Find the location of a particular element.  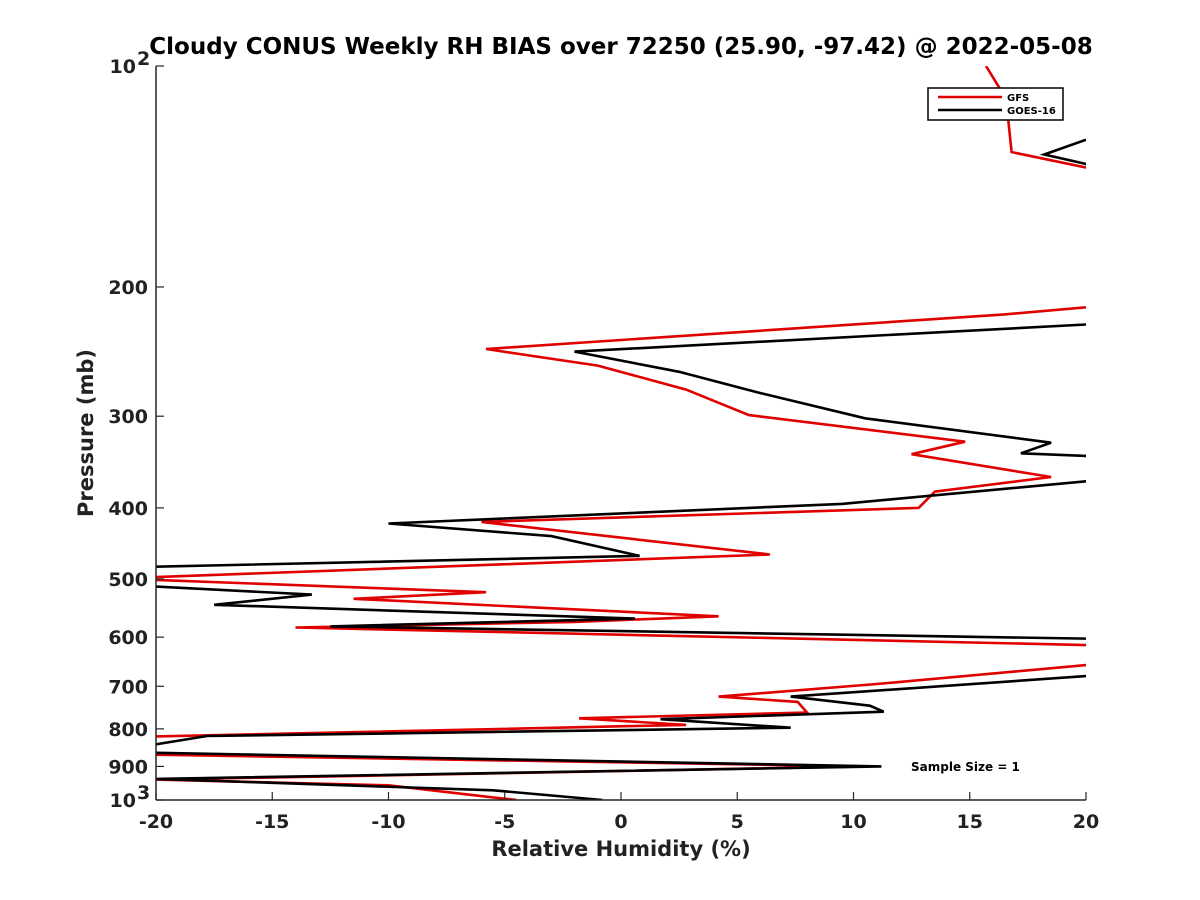

y-tick-label: 300 is located at coordinates (128, 417).